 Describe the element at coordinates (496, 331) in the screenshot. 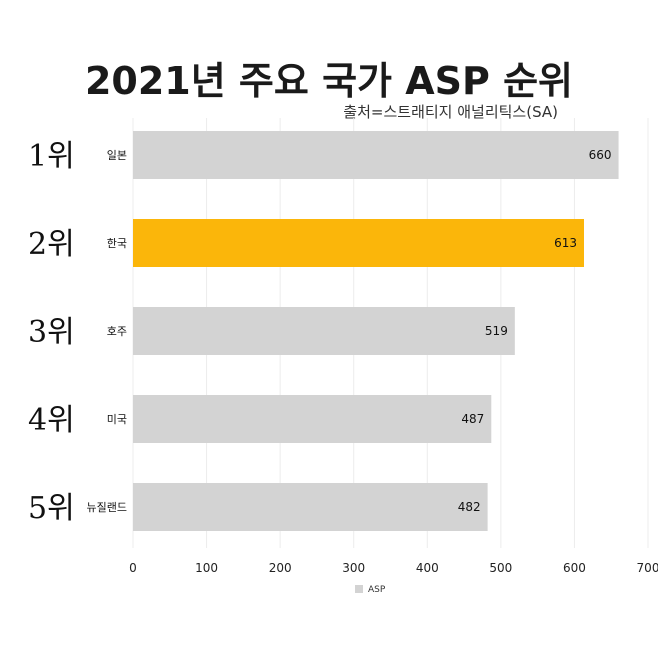

I see `bar-value-label: 519` at that location.